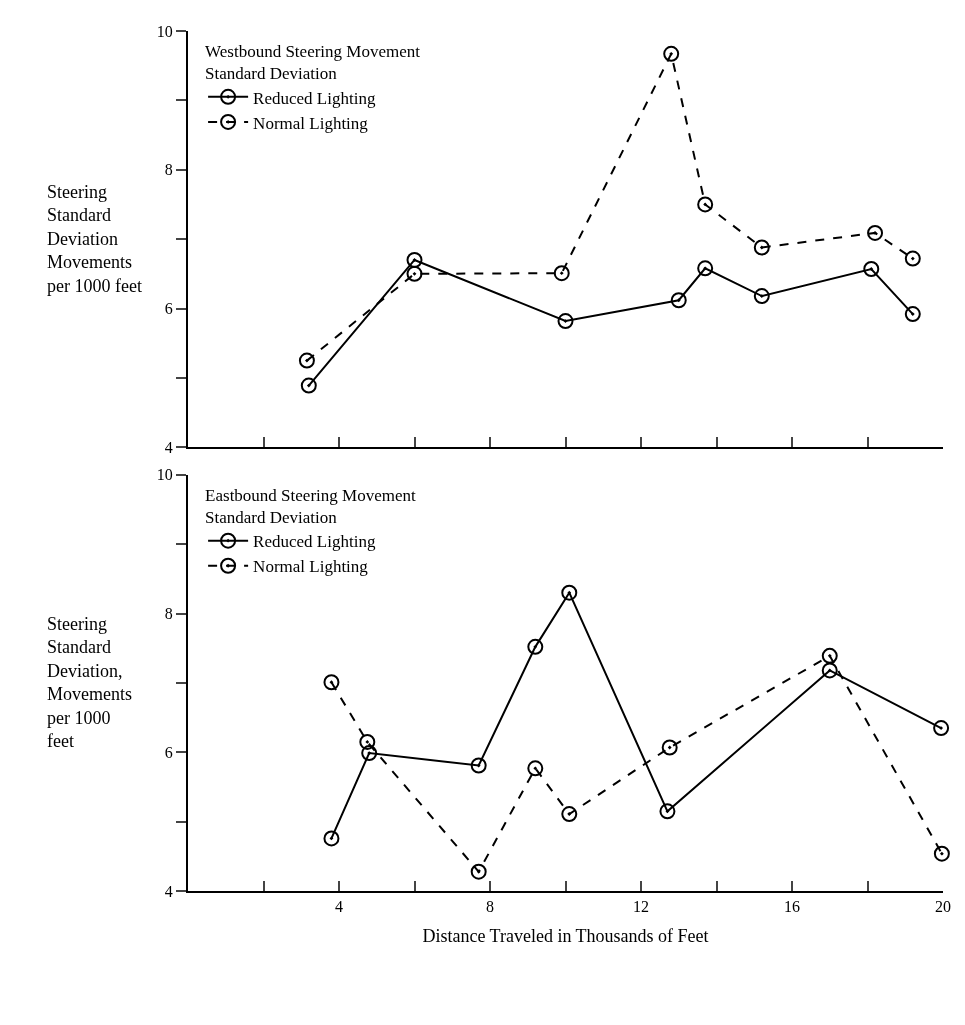 The height and width of the screenshot is (1025, 965). What do you see at coordinates (943, 907) in the screenshot?
I see `x-tick-label: 20` at bounding box center [943, 907].